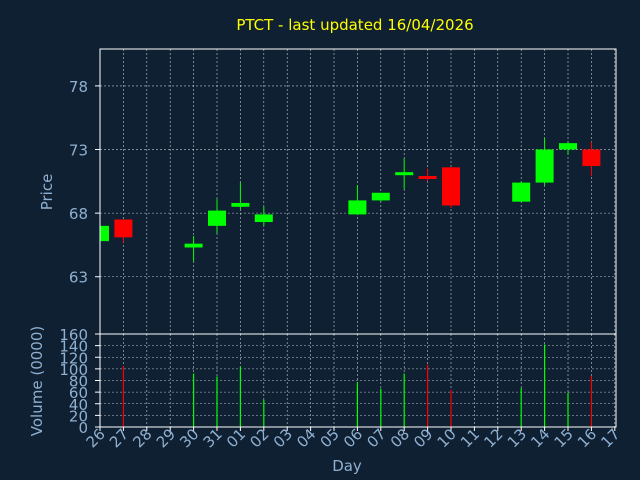  Describe the element at coordinates (306, 438) in the screenshot. I see `day-tick-label: 04` at that location.